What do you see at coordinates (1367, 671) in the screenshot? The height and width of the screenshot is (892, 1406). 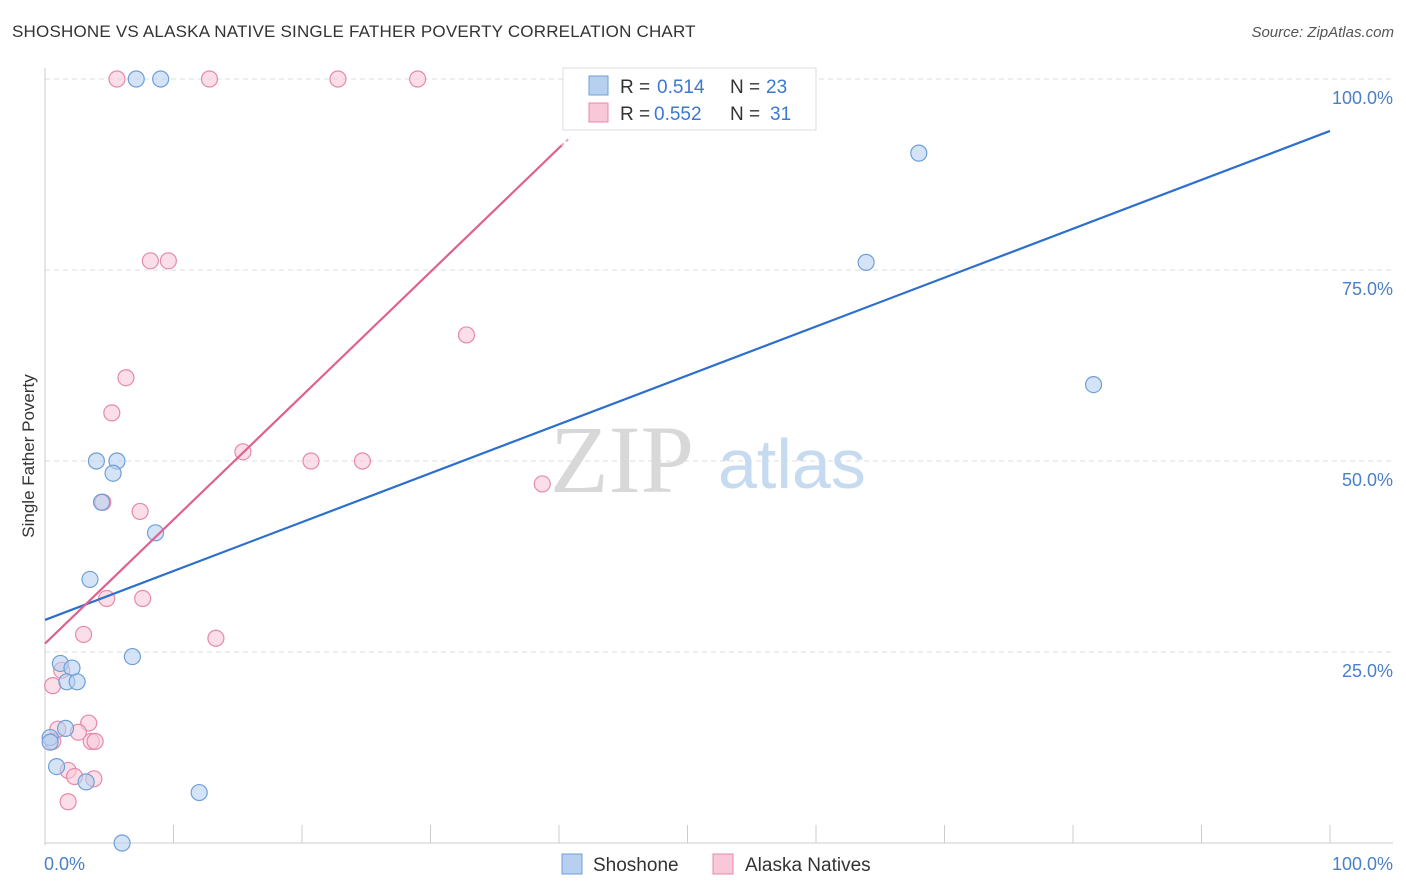 I see `y-tick-label-0: 25.0%` at bounding box center [1367, 671].